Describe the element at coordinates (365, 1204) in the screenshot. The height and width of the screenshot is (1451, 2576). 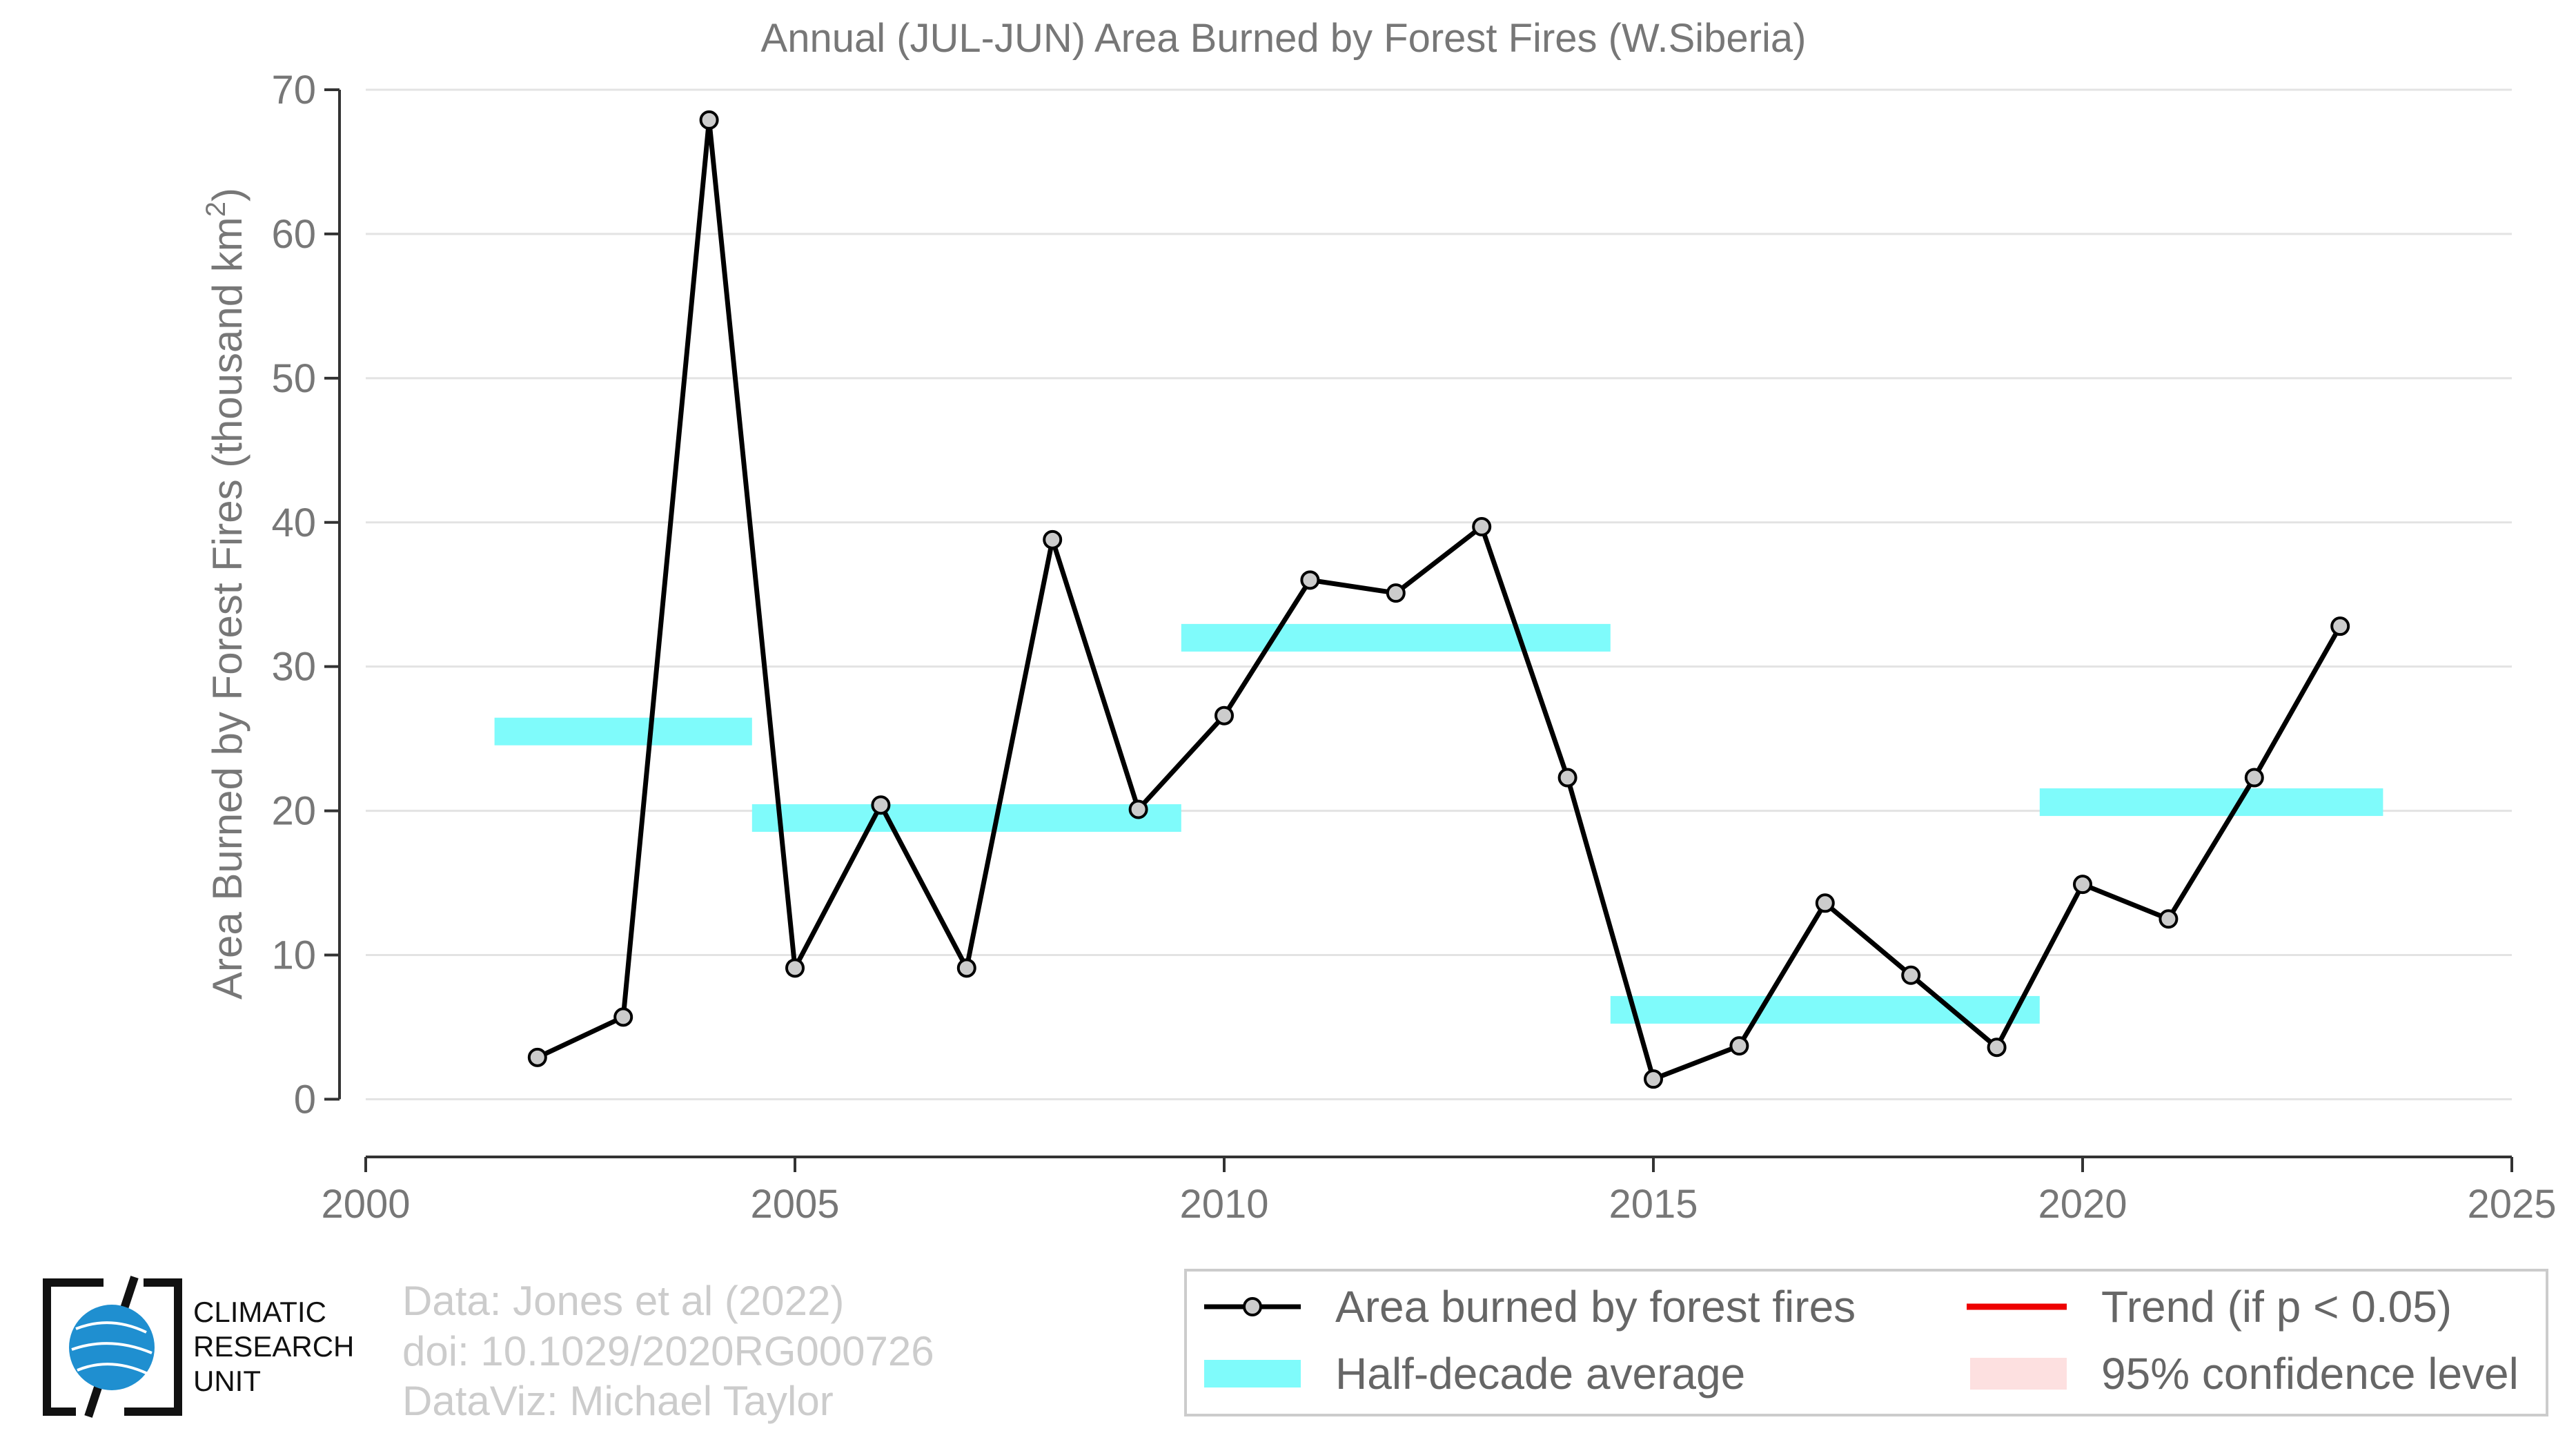
I see `x-tick-label: 2000` at that location.